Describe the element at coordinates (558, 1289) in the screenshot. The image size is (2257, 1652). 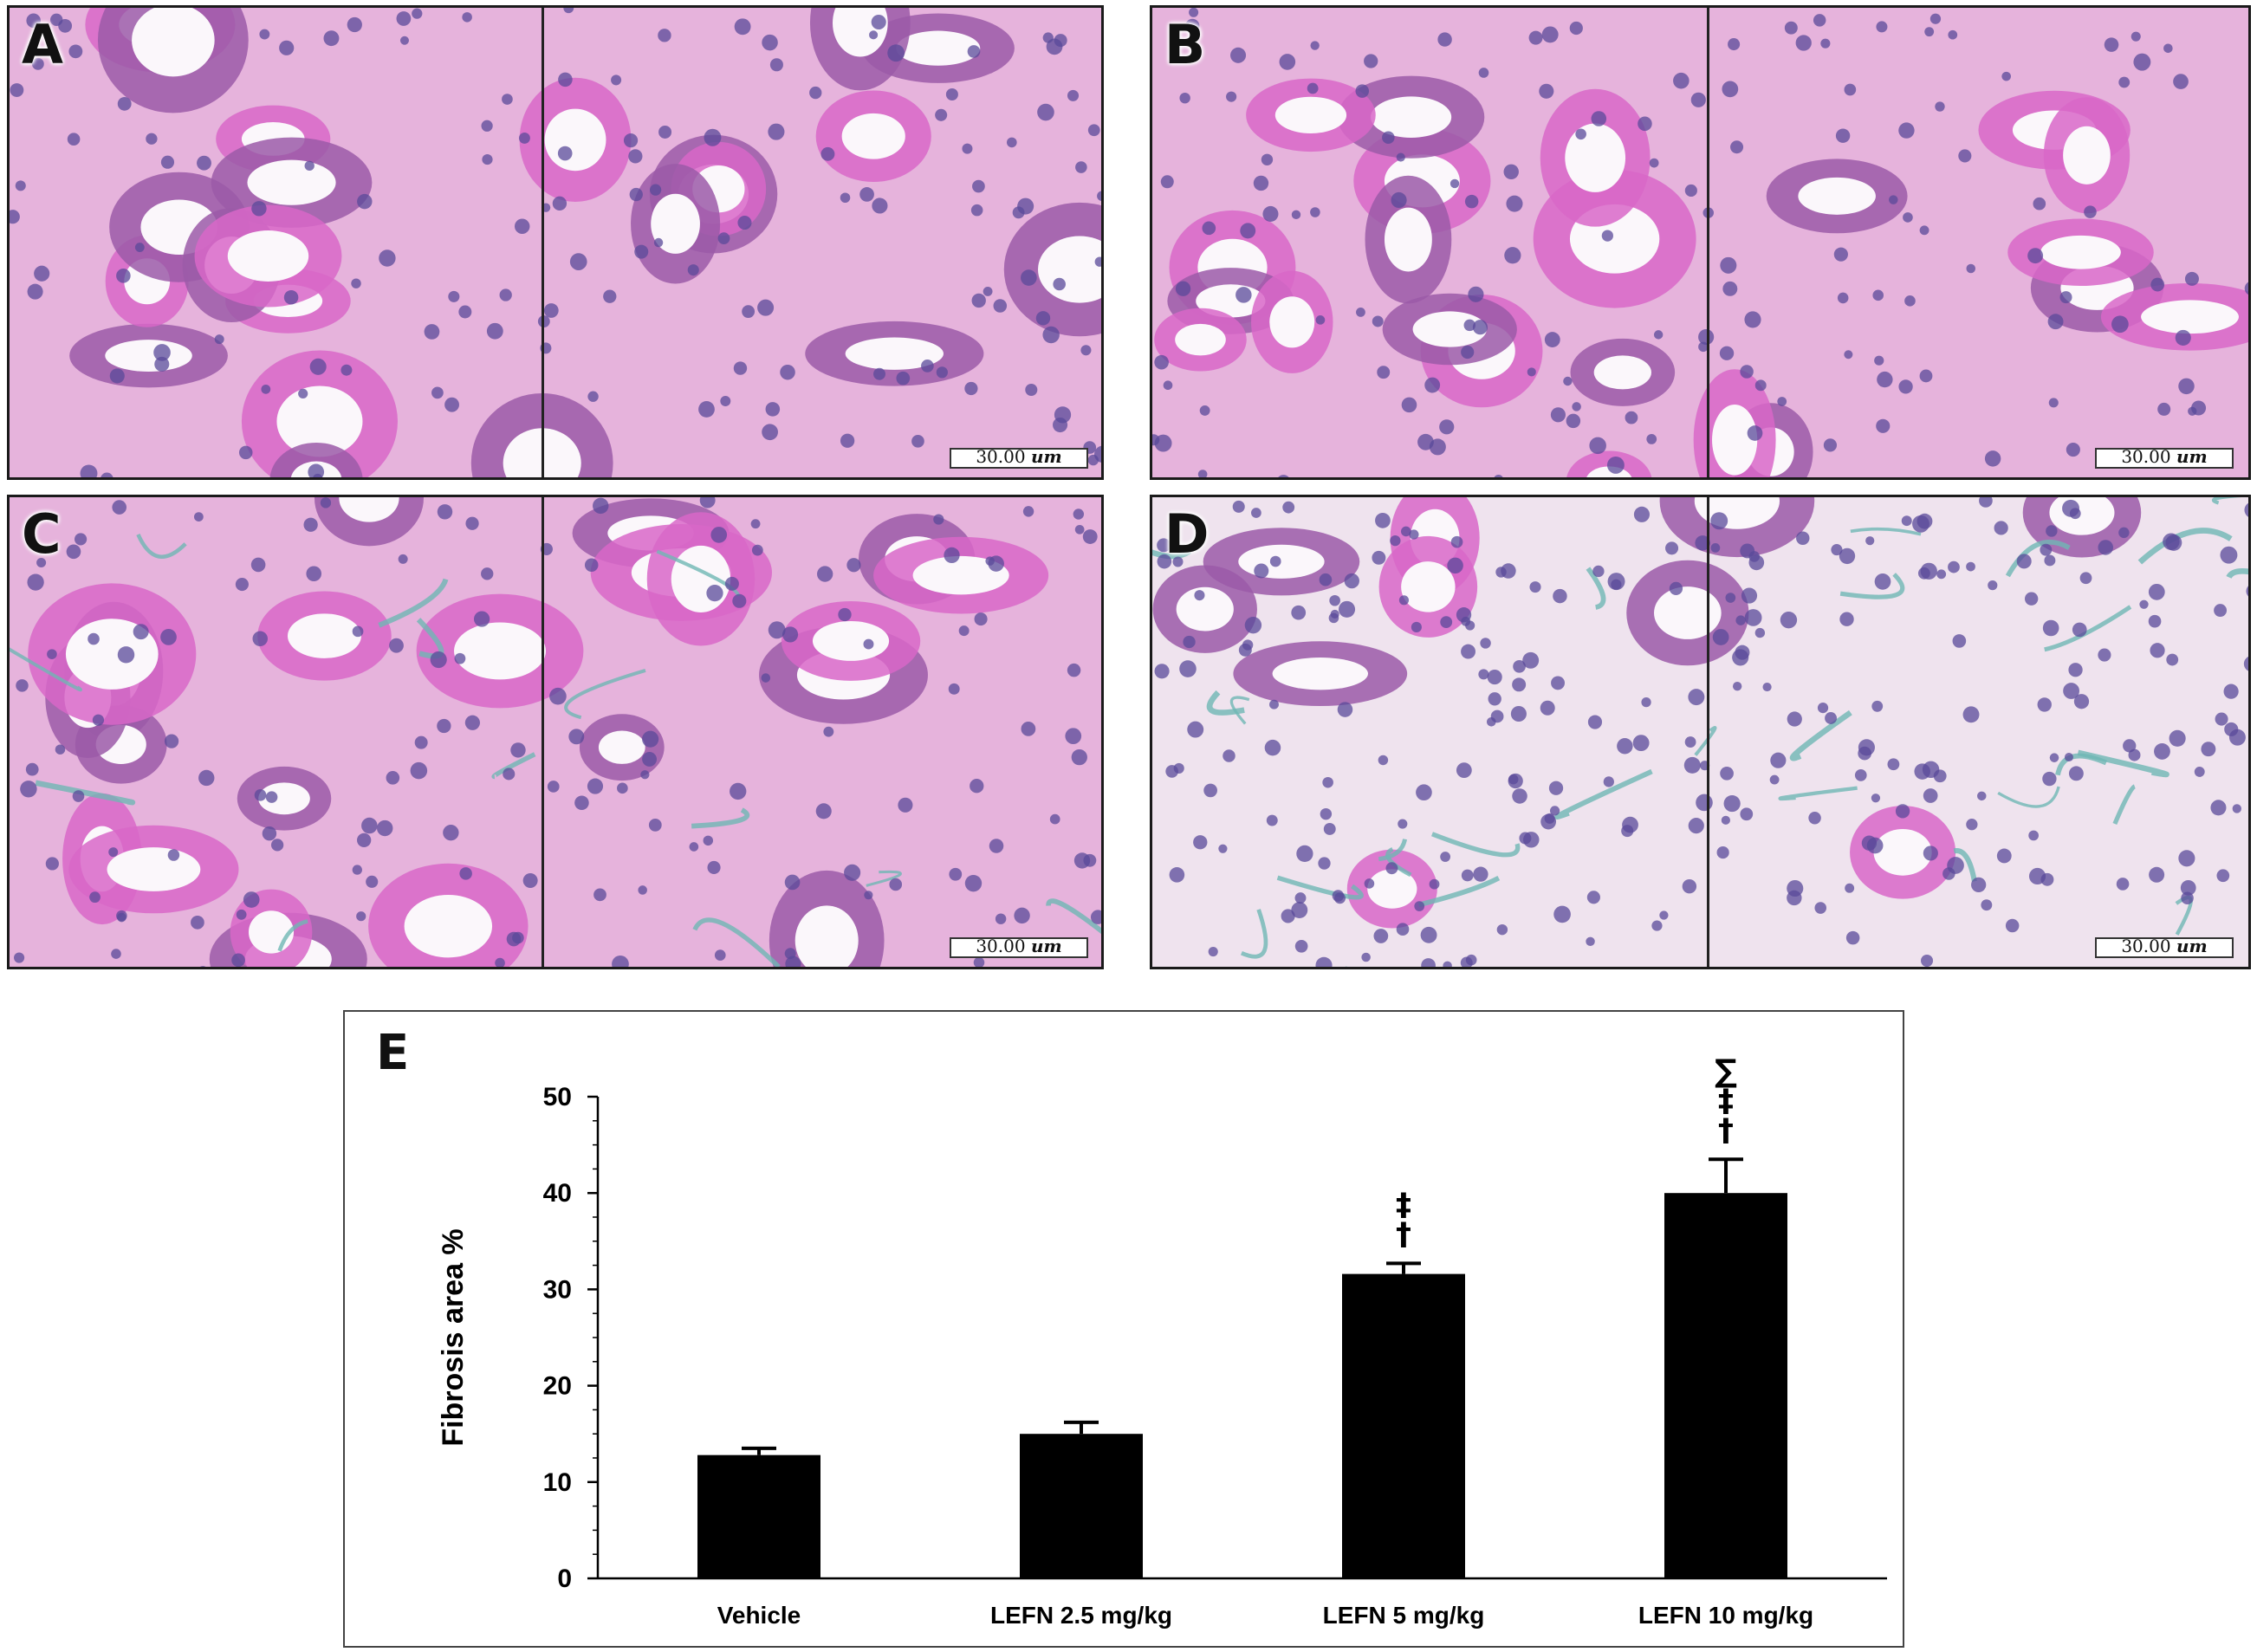
I see `y-tick-label: 30` at that location.